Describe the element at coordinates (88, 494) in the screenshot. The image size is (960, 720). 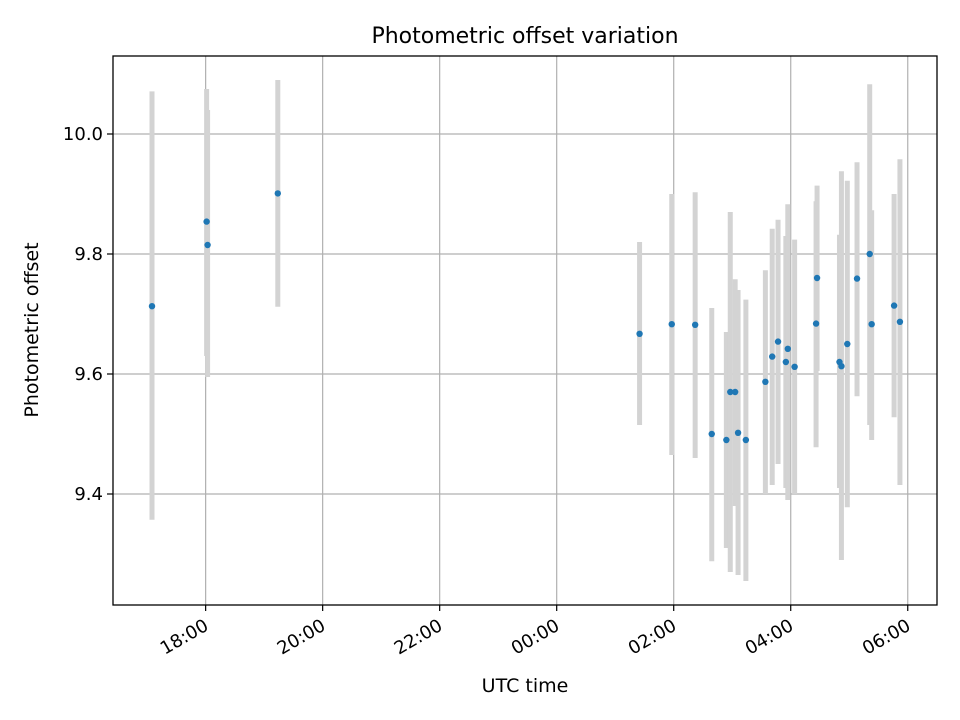
I see `y-tick-label: 9.4` at that location.